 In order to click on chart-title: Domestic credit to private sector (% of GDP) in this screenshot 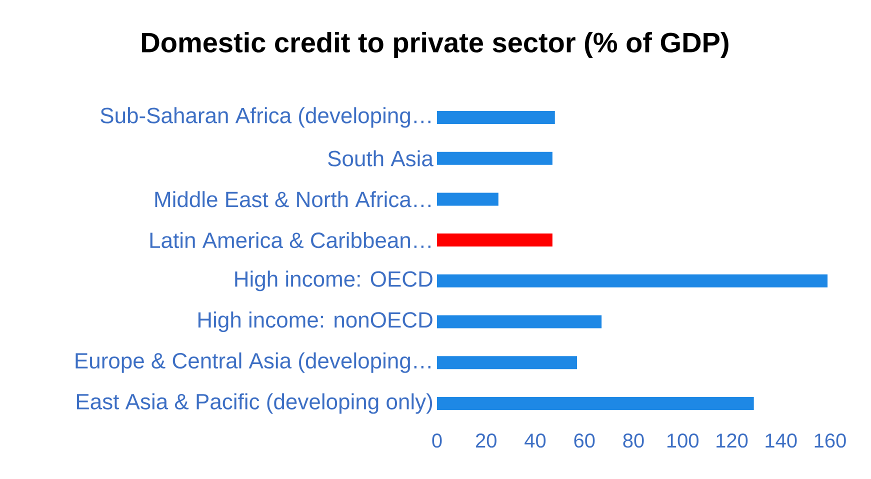, I will do `click(435, 45)`.